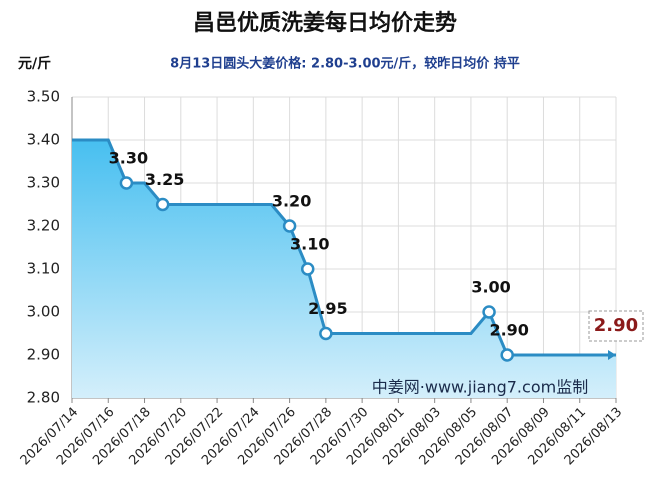 The height and width of the screenshot is (501, 650). Describe the element at coordinates (325, 23) in the screenshot. I see `chart-title: 昌邑优质洗姜每日均价走势` at that location.